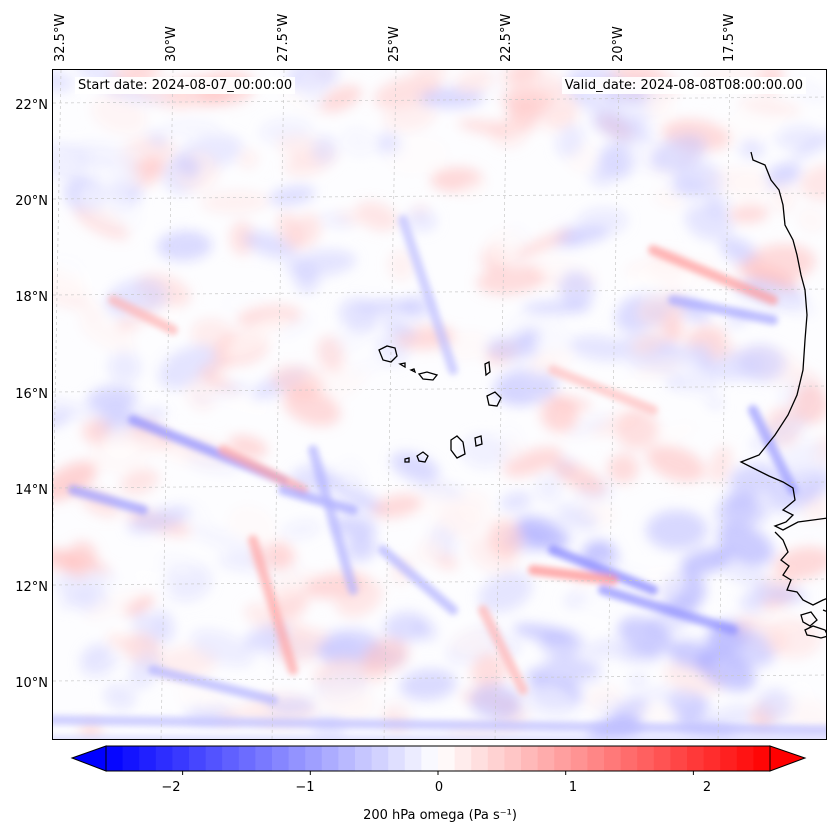 This screenshot has width=837, height=839. What do you see at coordinates (440, 815) in the screenshot?
I see `colorbar-label: 200 hPa omega (Pa s⁻¹)` at bounding box center [440, 815].